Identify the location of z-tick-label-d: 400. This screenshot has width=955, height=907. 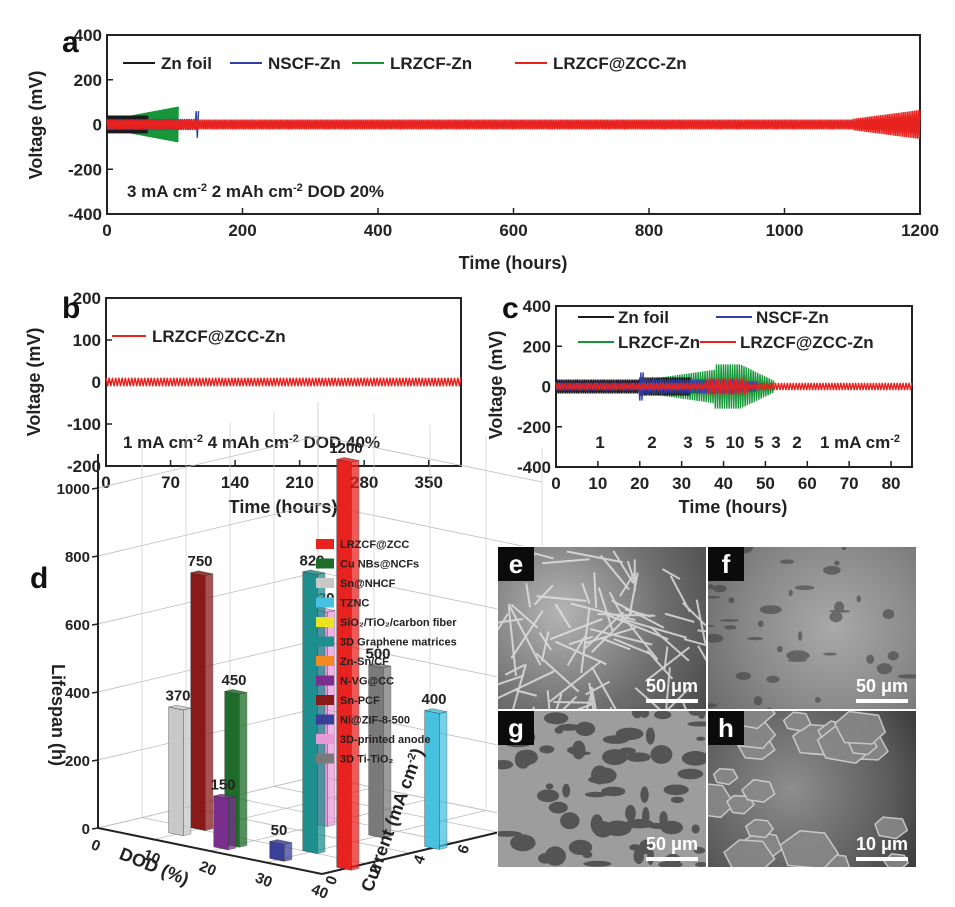
(77, 693).